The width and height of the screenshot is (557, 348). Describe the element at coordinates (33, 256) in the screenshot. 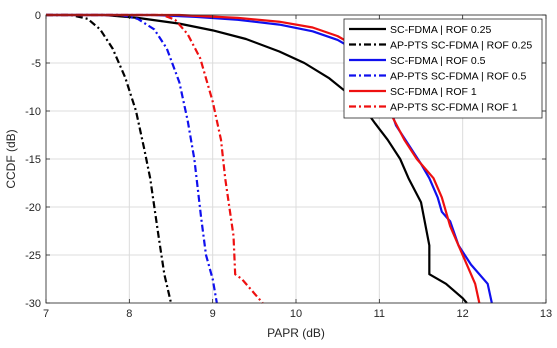

I see `y-tick-label: -25` at that location.